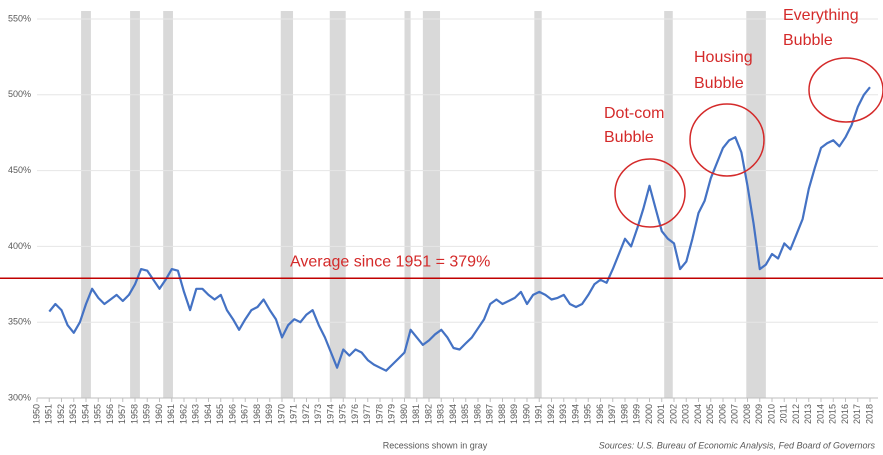  I want to click on x-tick-label: 1973, so click(318, 414).